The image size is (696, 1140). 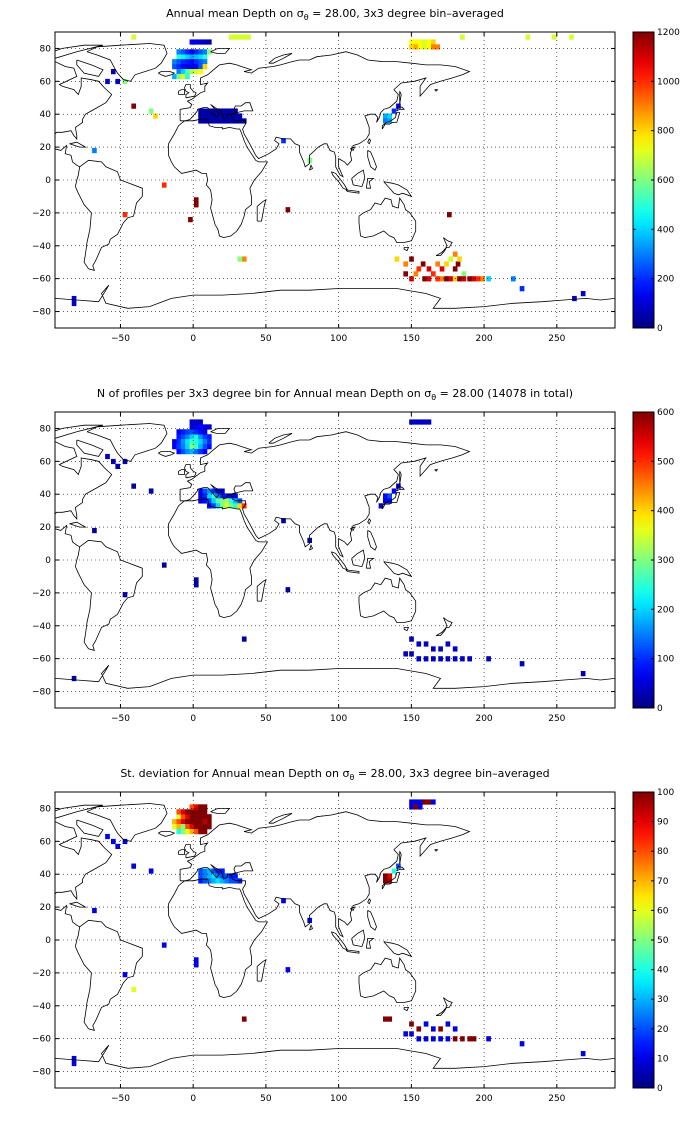 I want to click on coast-sumatra, so click(x=340, y=561).